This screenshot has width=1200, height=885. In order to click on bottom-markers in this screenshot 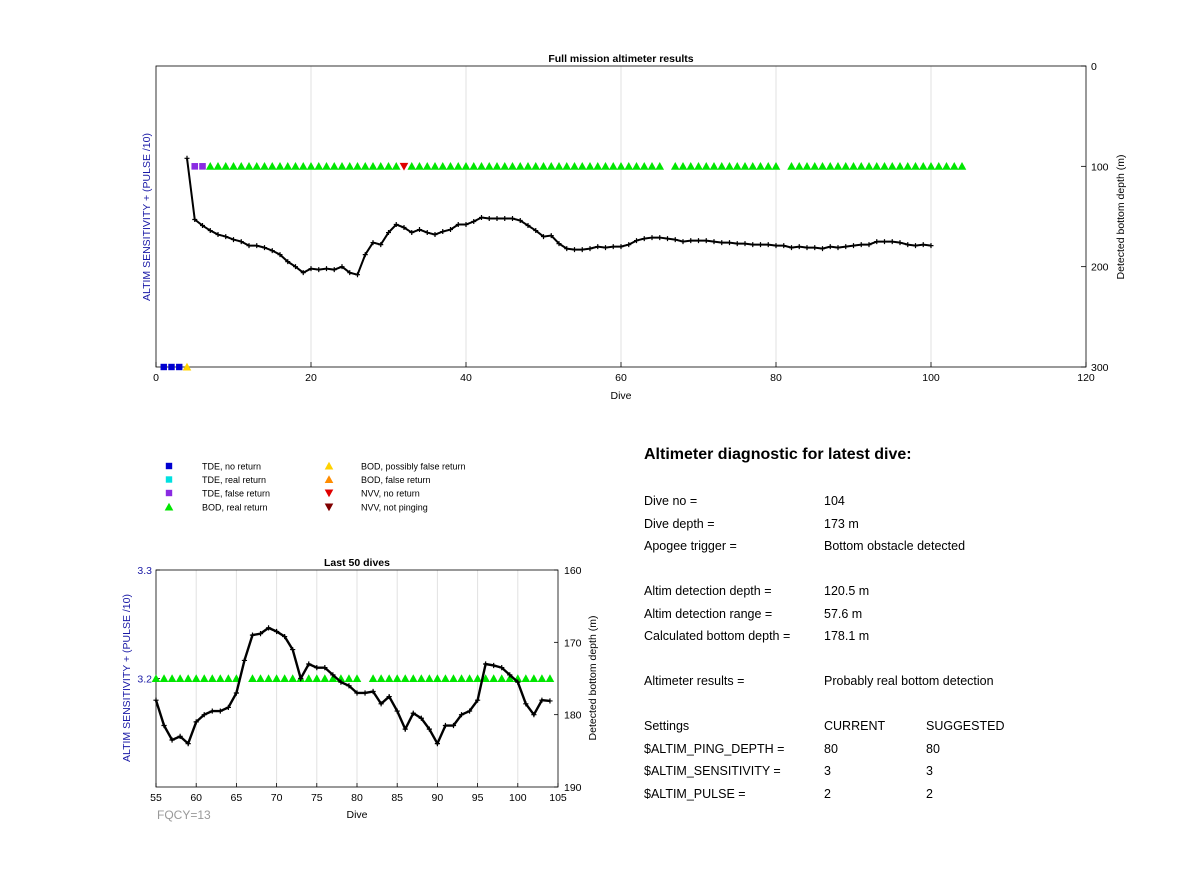, I will do `click(353, 678)`.